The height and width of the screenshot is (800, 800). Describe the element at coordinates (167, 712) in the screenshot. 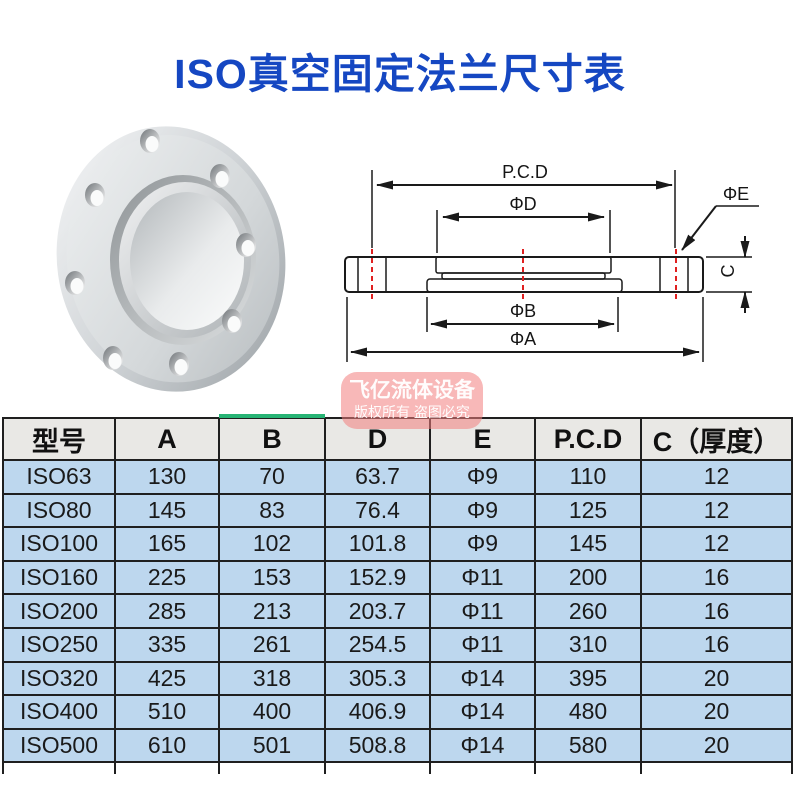

I see `table-cell: 510` at that location.